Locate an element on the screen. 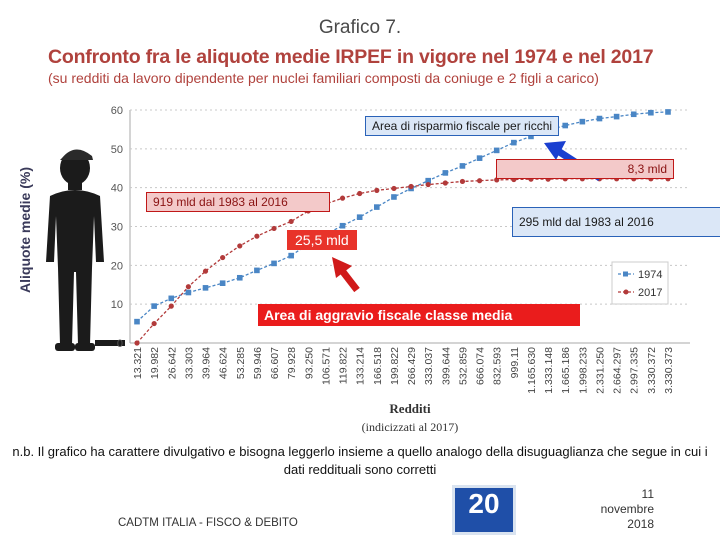 The width and height of the screenshot is (720, 540). y-tick-label: 30 is located at coordinates (117, 228).